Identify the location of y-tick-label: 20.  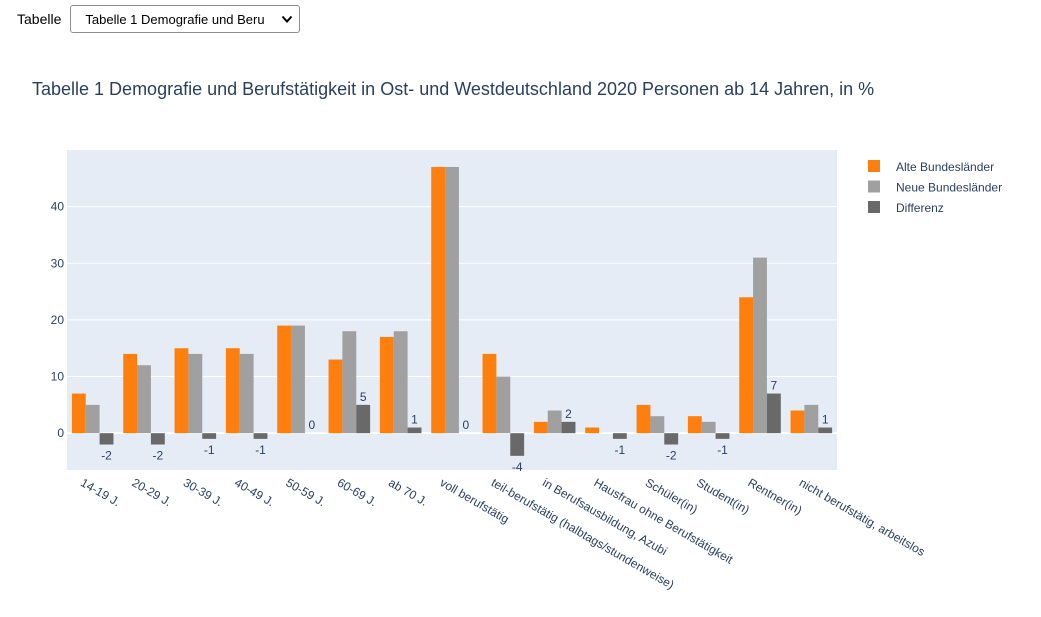
(58, 320).